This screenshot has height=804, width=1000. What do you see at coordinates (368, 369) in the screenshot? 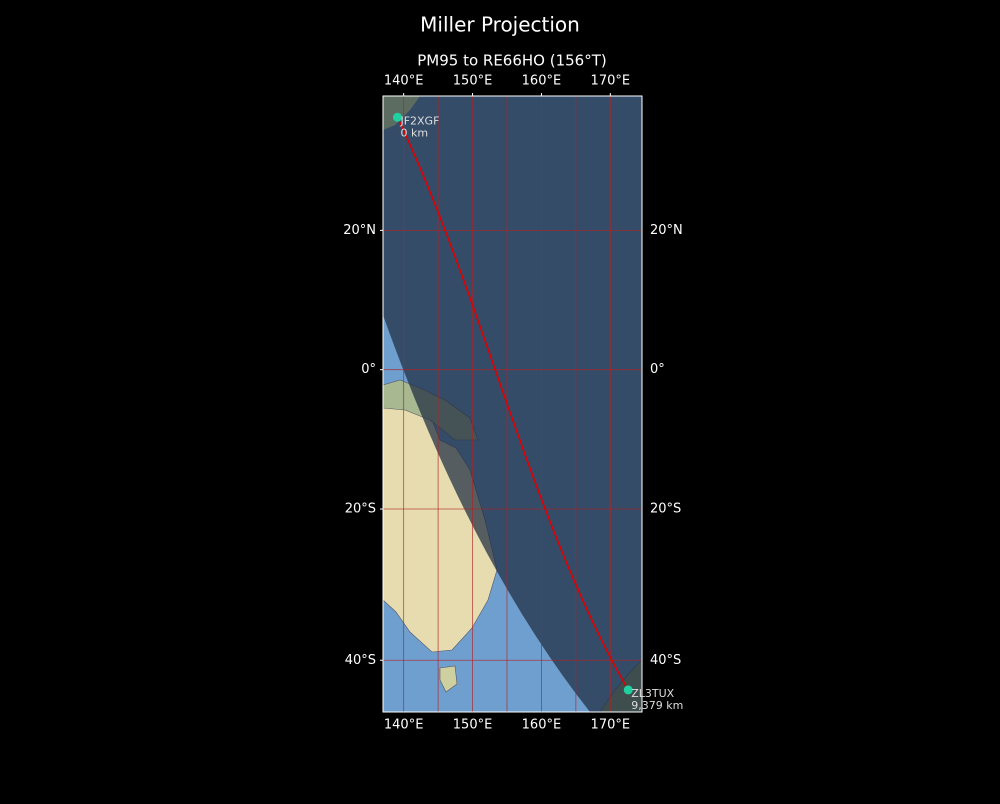
I see `lat-tick-label-left: 0°` at bounding box center [368, 369].